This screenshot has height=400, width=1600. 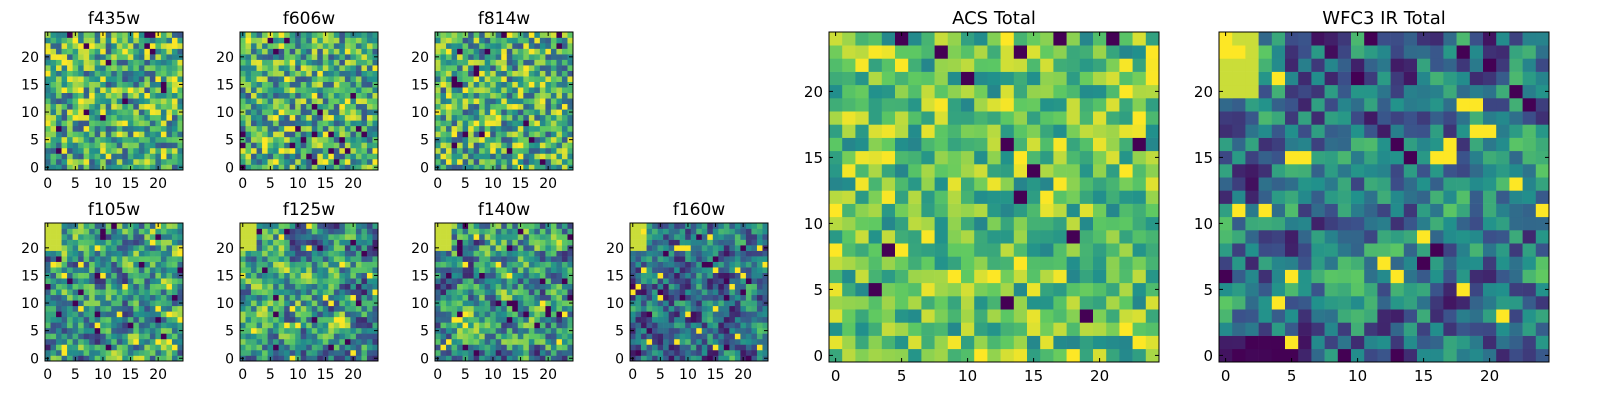 What do you see at coordinates (615, 249) in the screenshot?
I see `y-tick-label: 20` at bounding box center [615, 249].